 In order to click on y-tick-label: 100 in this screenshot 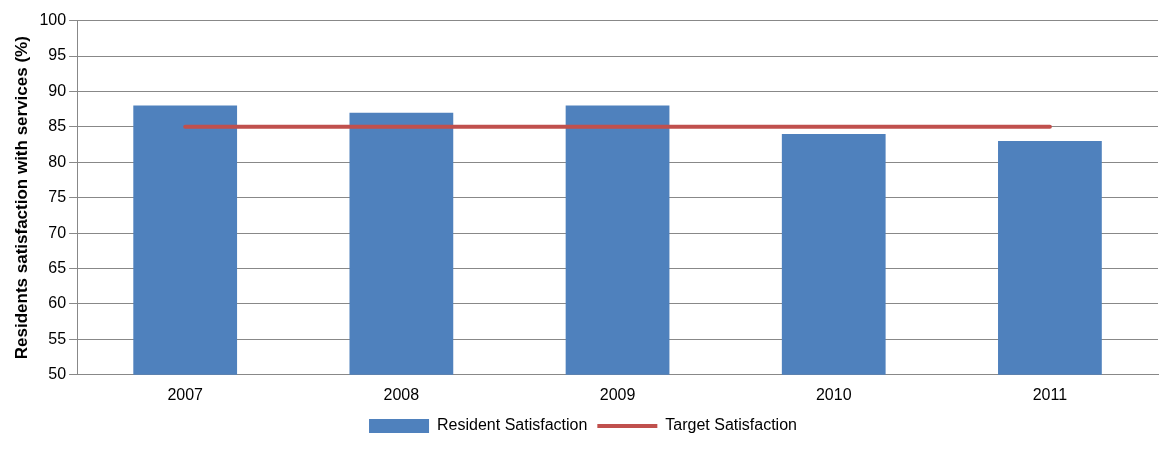, I will do `click(53, 20)`.